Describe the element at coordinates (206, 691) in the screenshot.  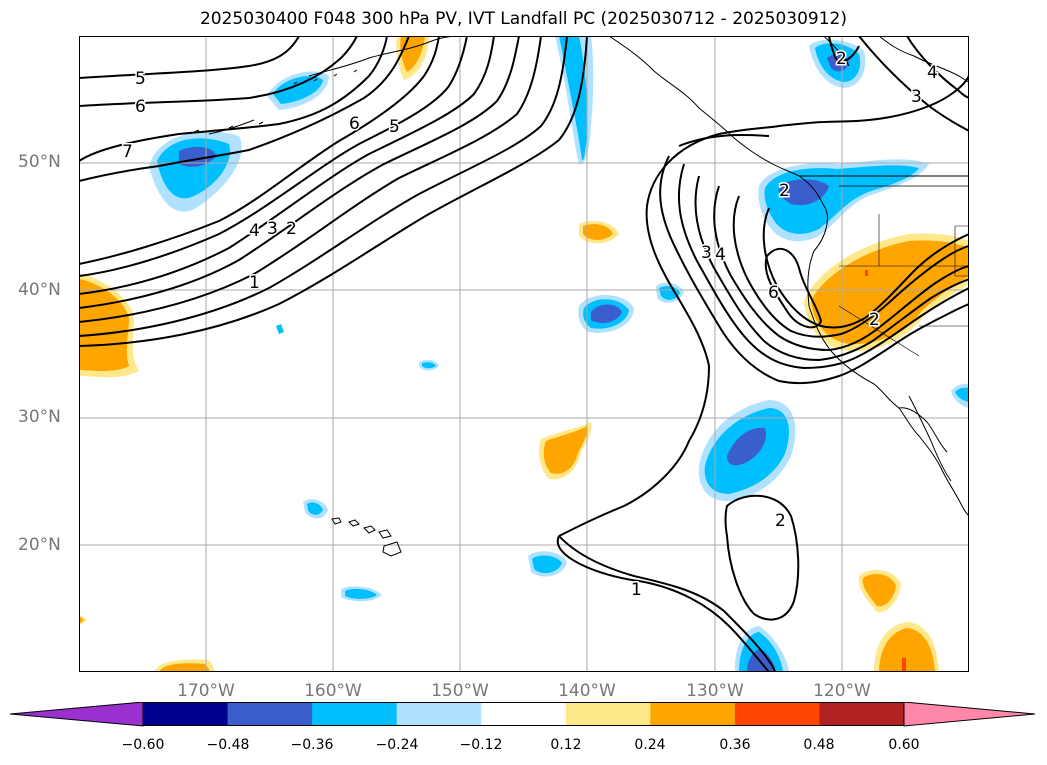
I see `lon-label-170w: 170°W` at that location.